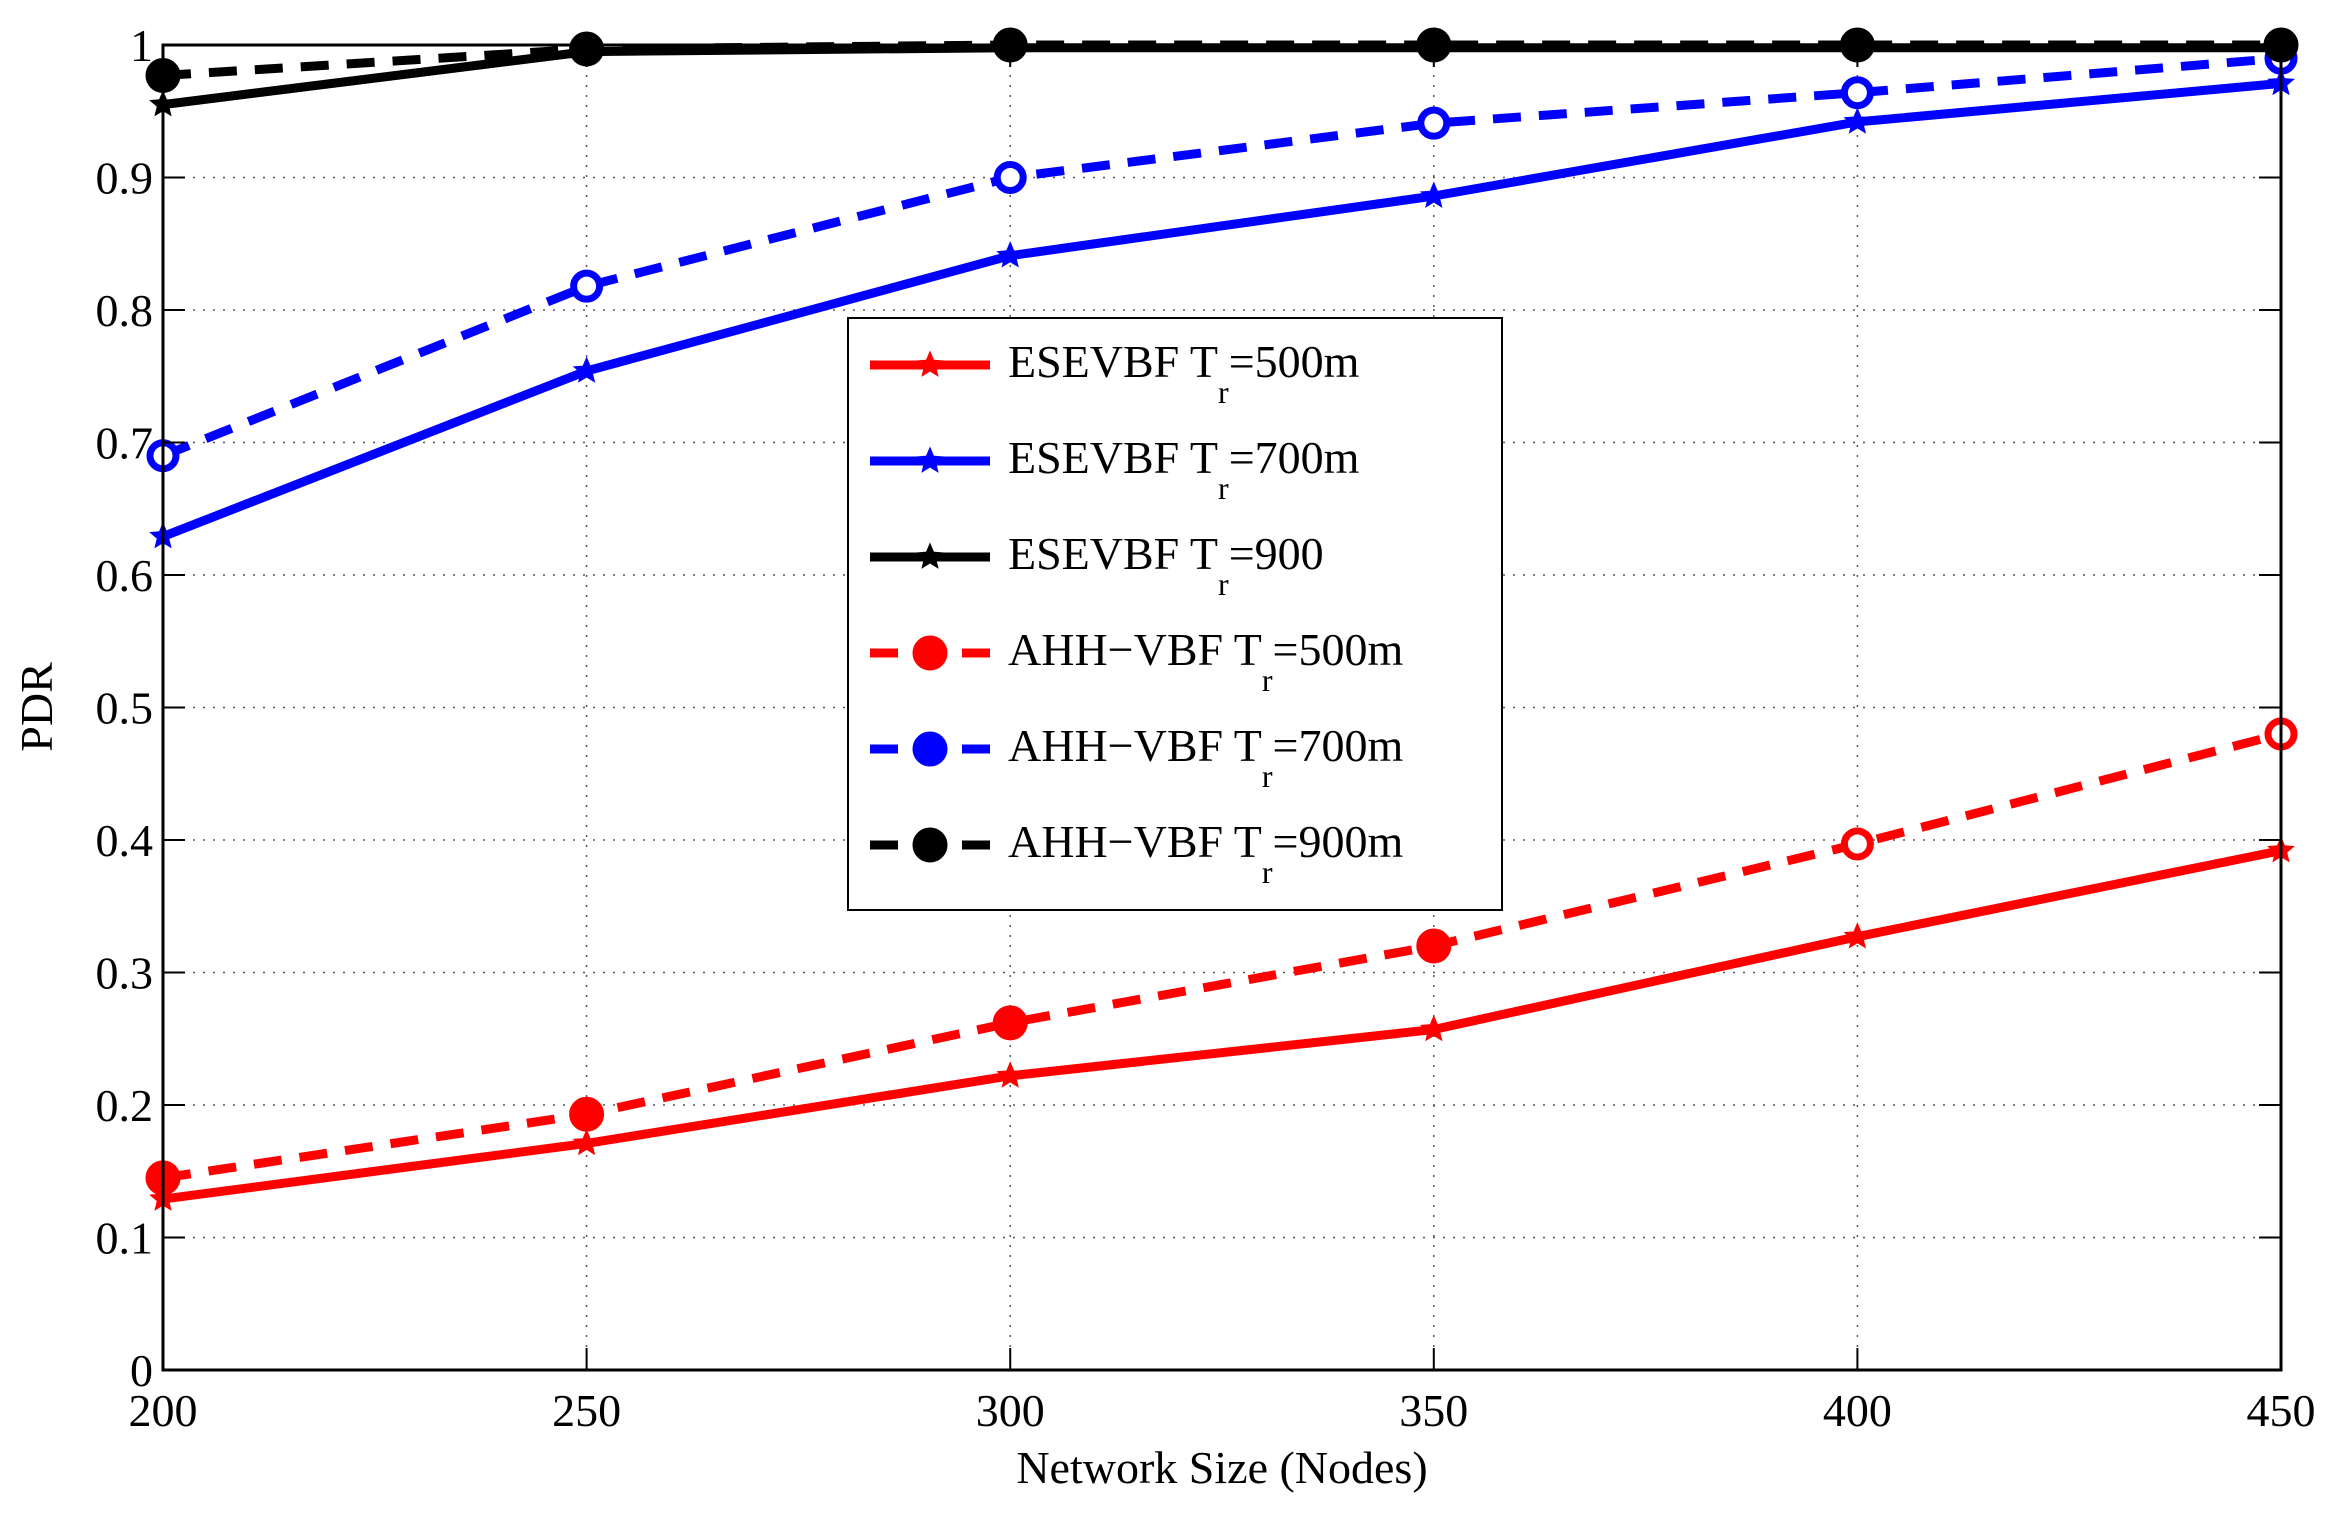  Describe the element at coordinates (1221, 1467) in the screenshot. I see `x-axis-title: Network Size (Nodes)` at that location.